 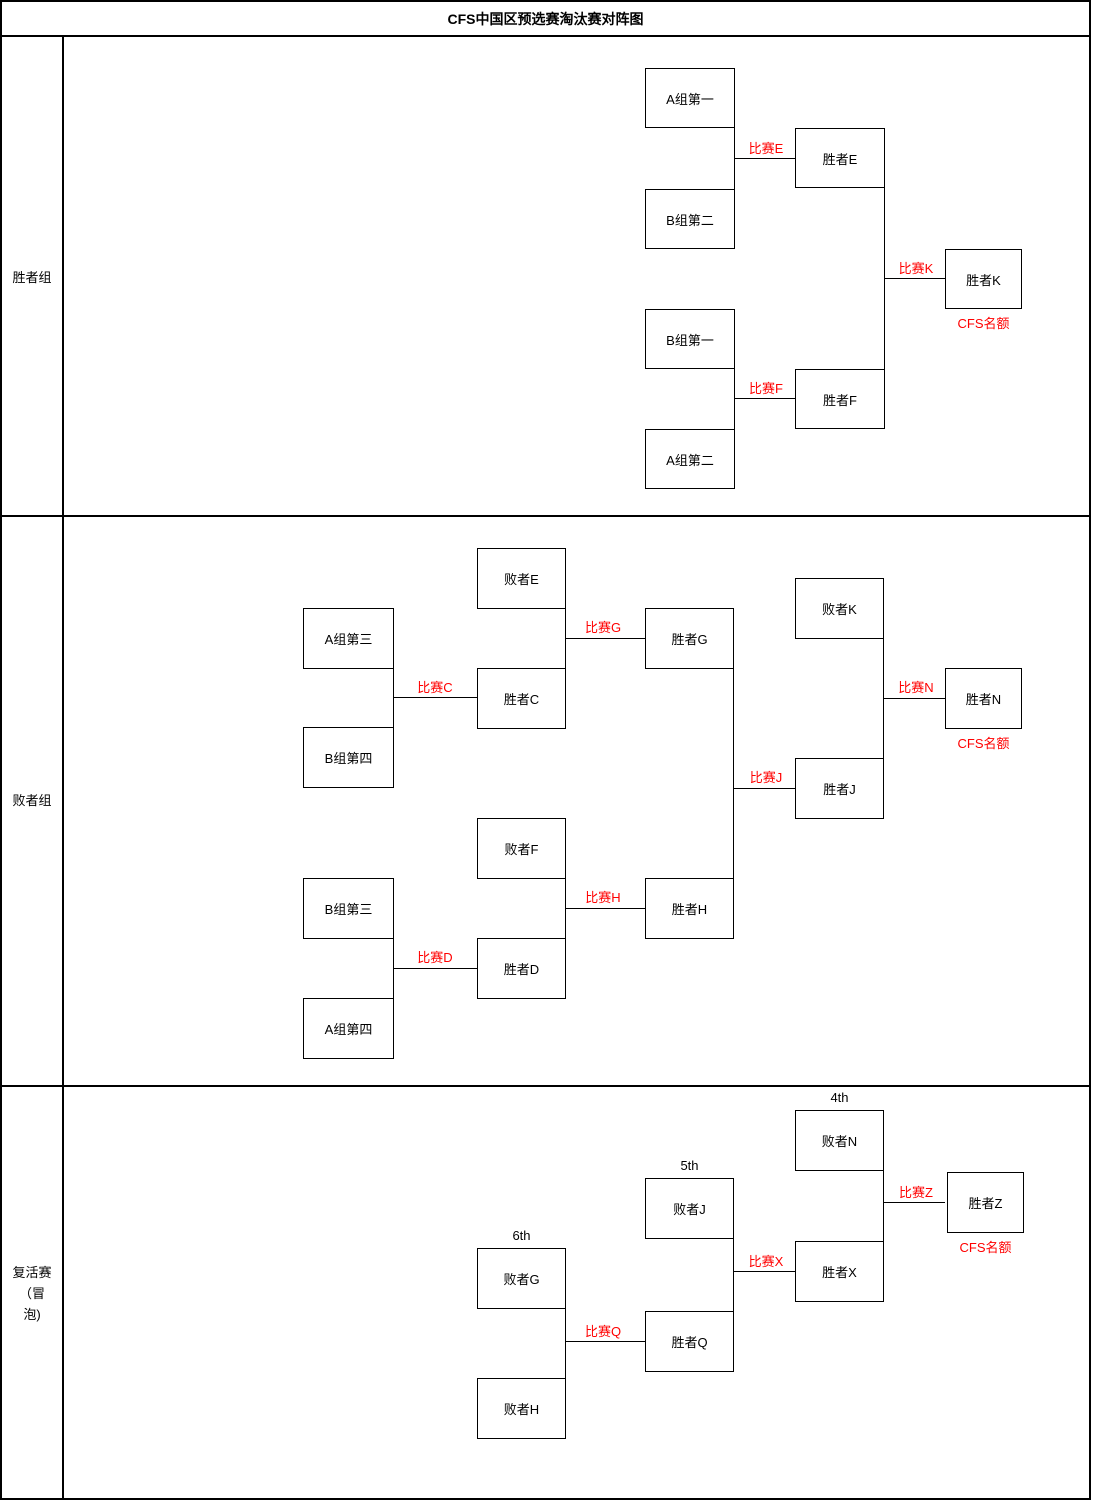 What do you see at coordinates (764, 1271) in the screenshot?
I see `connector-match-x-horizontal` at bounding box center [764, 1271].